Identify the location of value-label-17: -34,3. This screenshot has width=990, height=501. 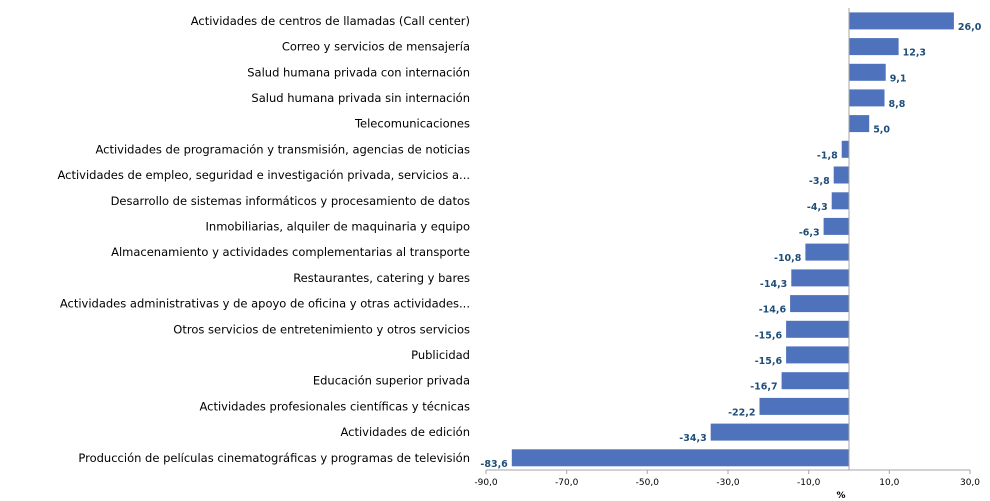
(692, 438).